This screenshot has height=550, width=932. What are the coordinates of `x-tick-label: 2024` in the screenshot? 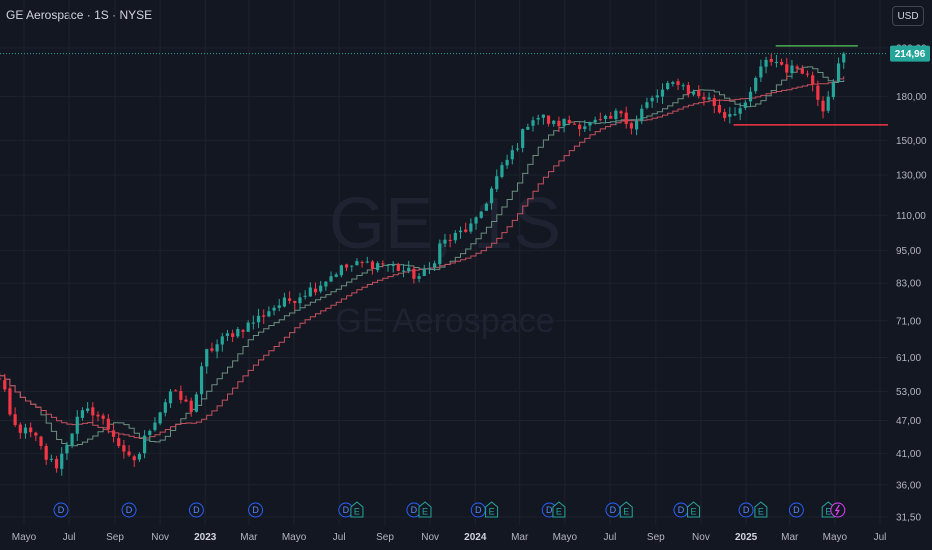 It's located at (475, 537).